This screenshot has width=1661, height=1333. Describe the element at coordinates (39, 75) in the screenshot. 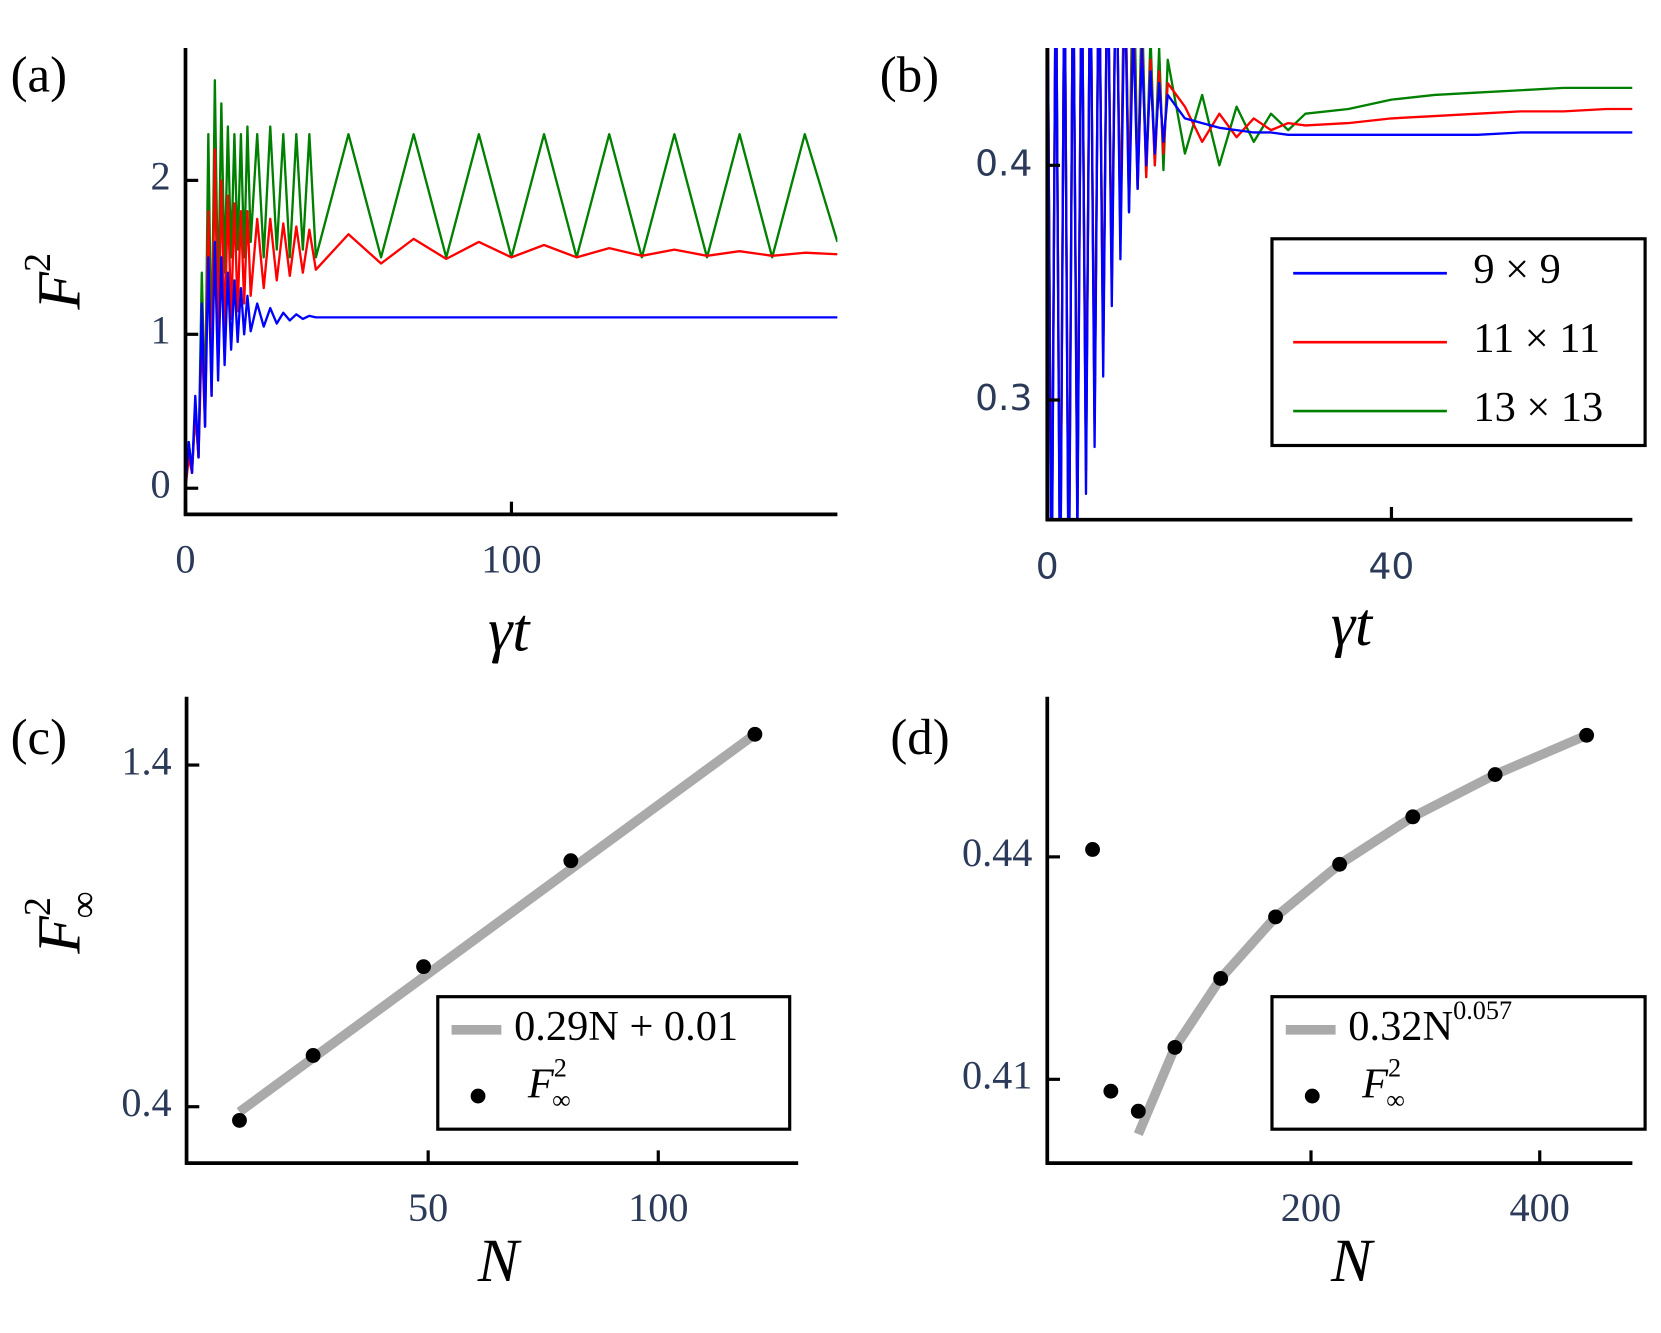

I see `panel-label: (a)` at that location.